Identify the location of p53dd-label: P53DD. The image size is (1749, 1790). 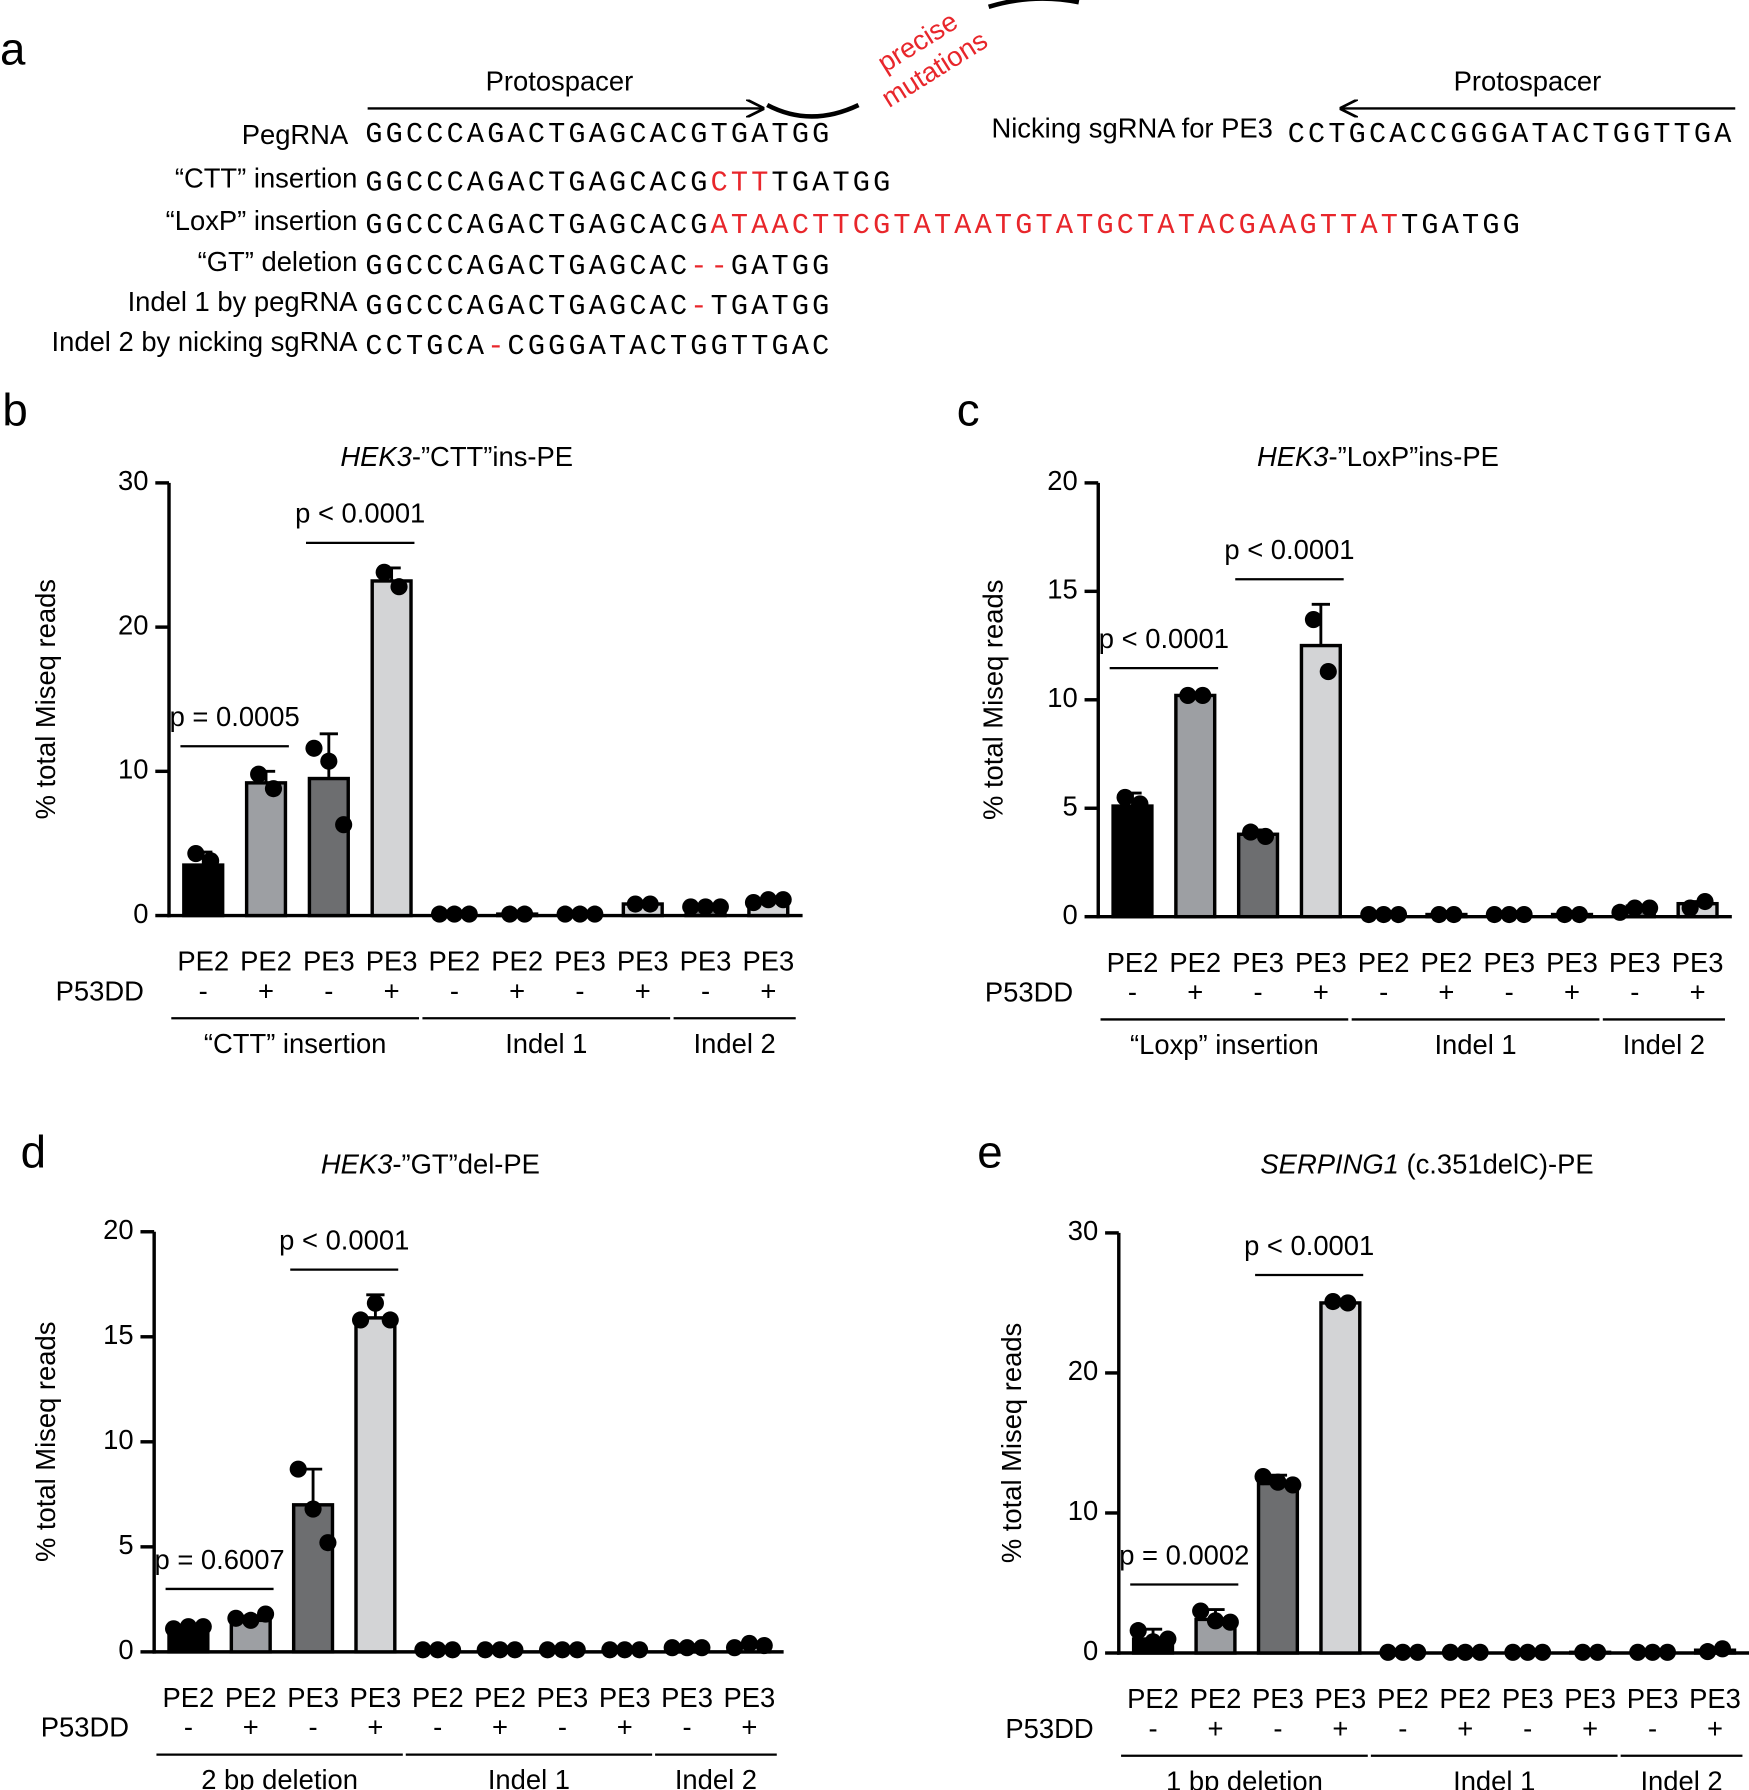
(1049, 1728).